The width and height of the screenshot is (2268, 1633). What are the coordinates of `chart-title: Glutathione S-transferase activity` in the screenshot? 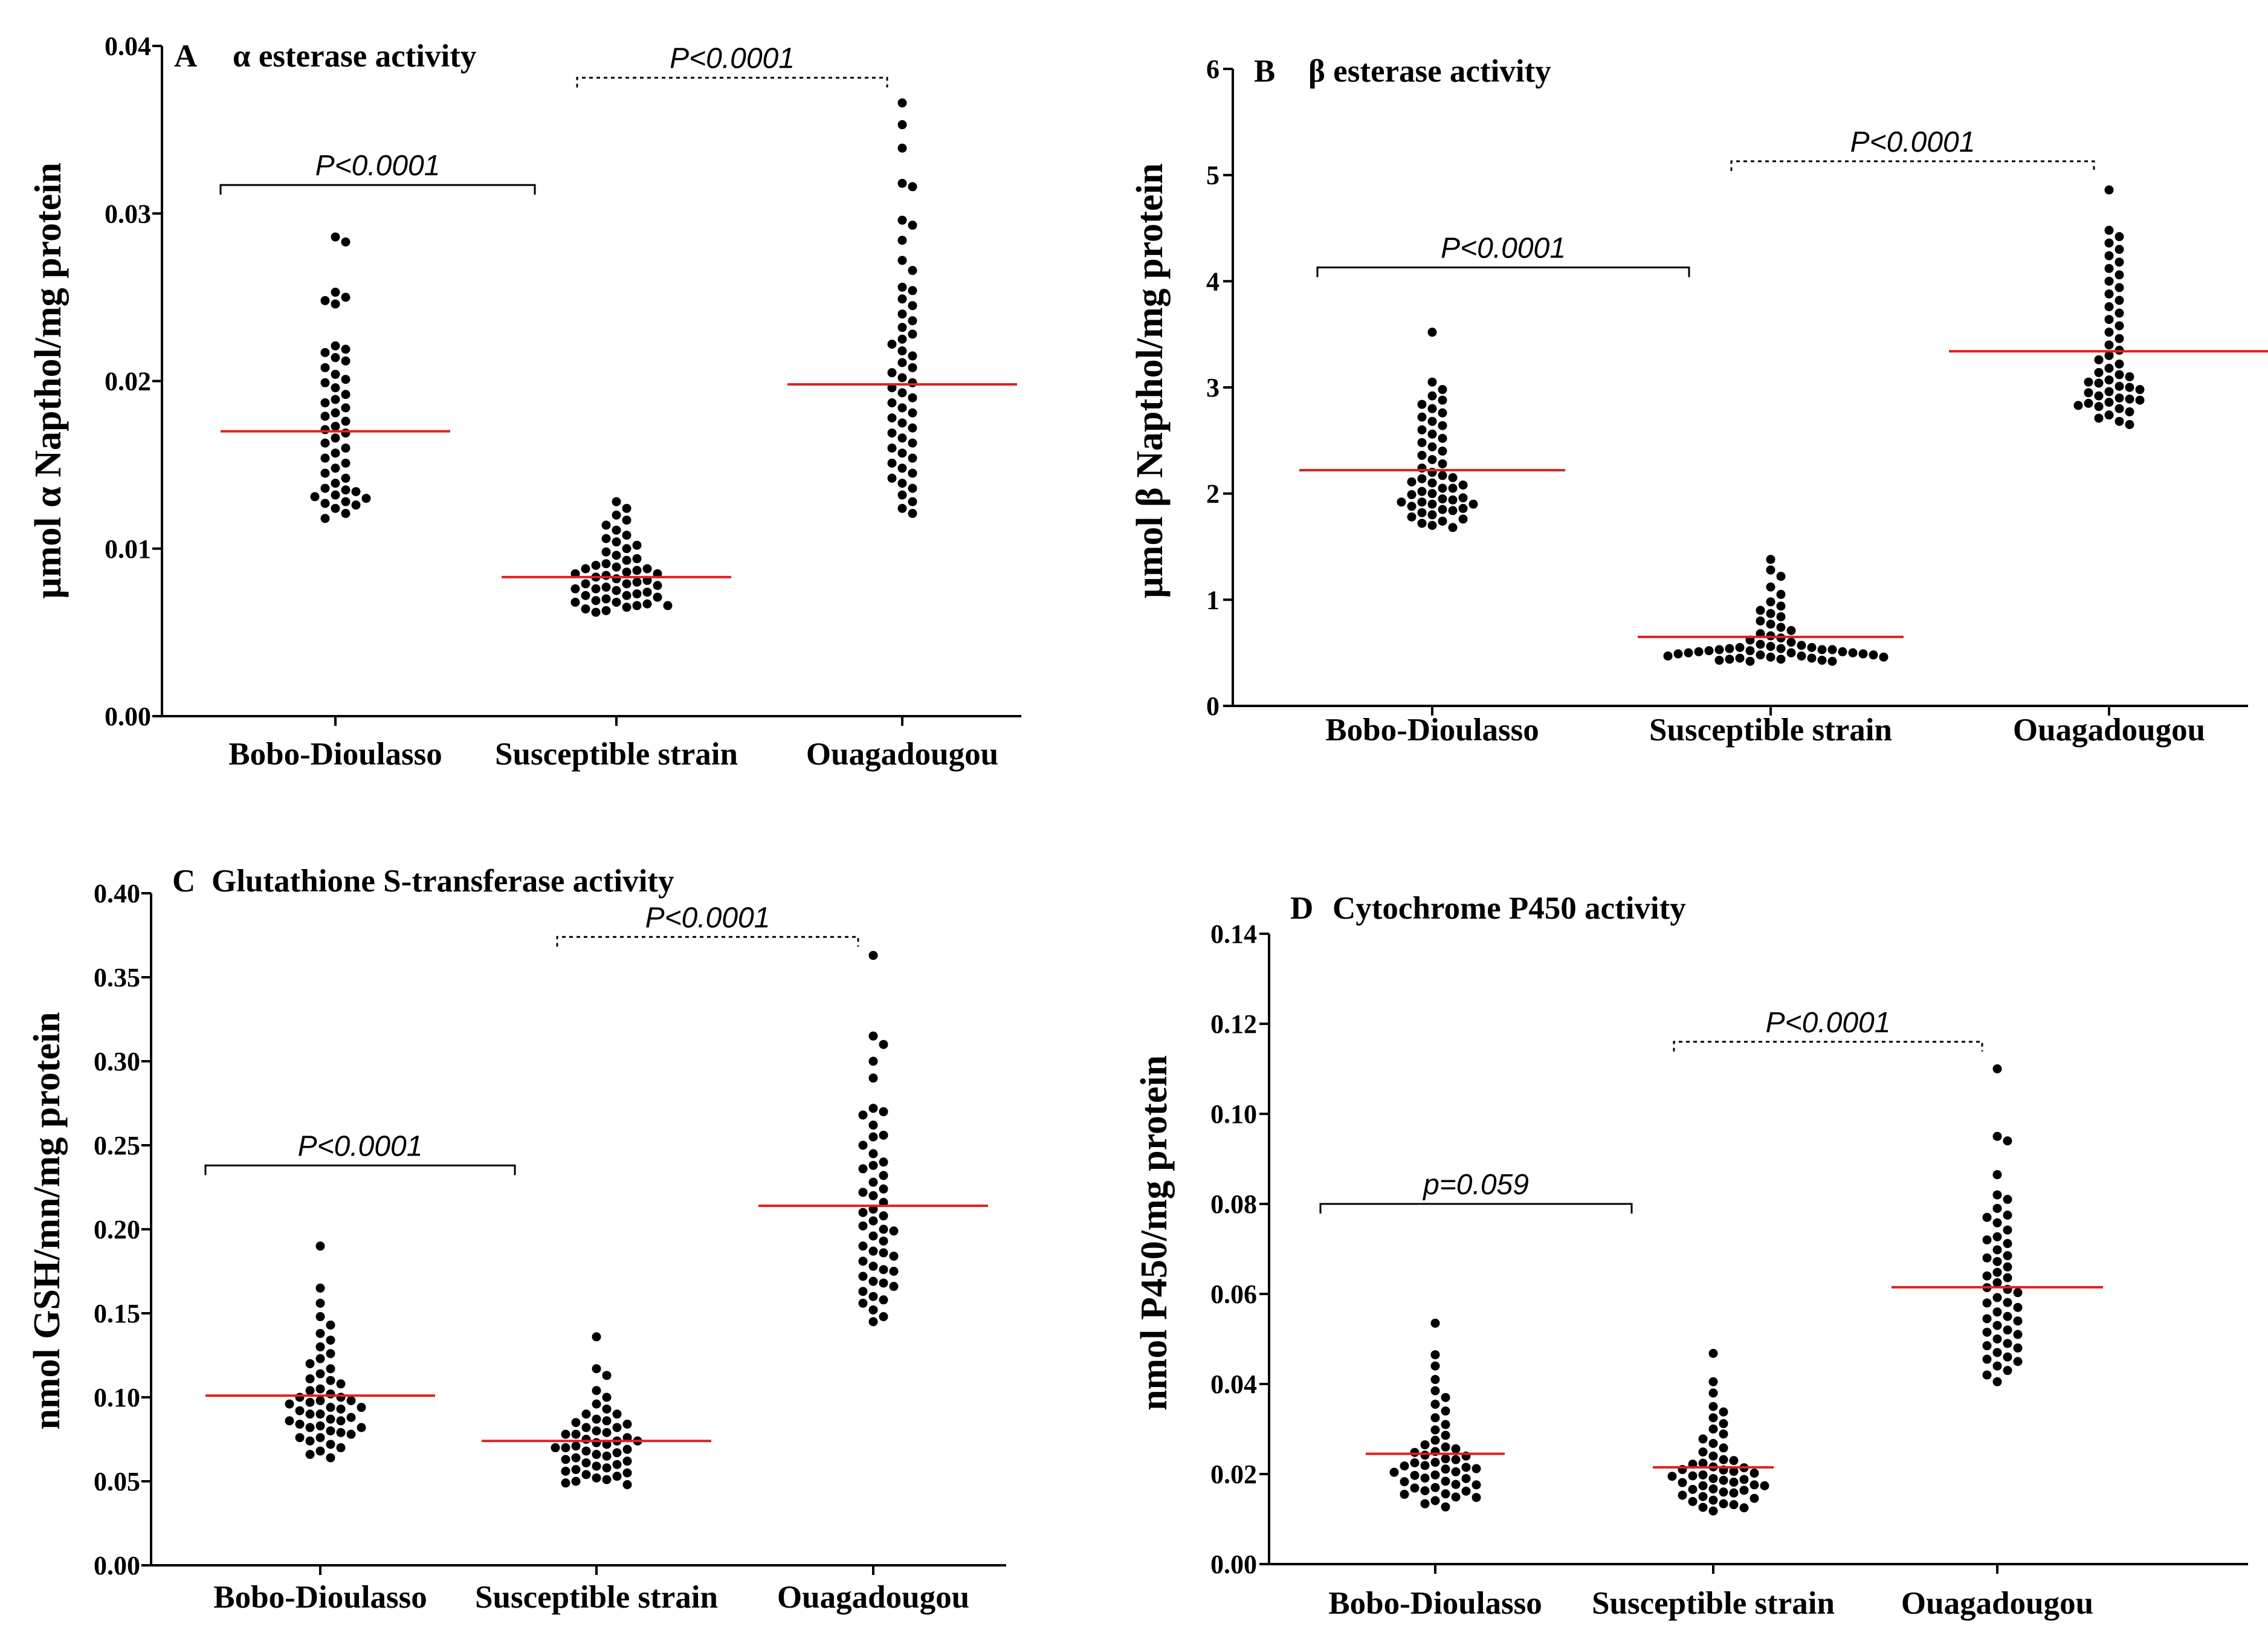 It's located at (443, 881).